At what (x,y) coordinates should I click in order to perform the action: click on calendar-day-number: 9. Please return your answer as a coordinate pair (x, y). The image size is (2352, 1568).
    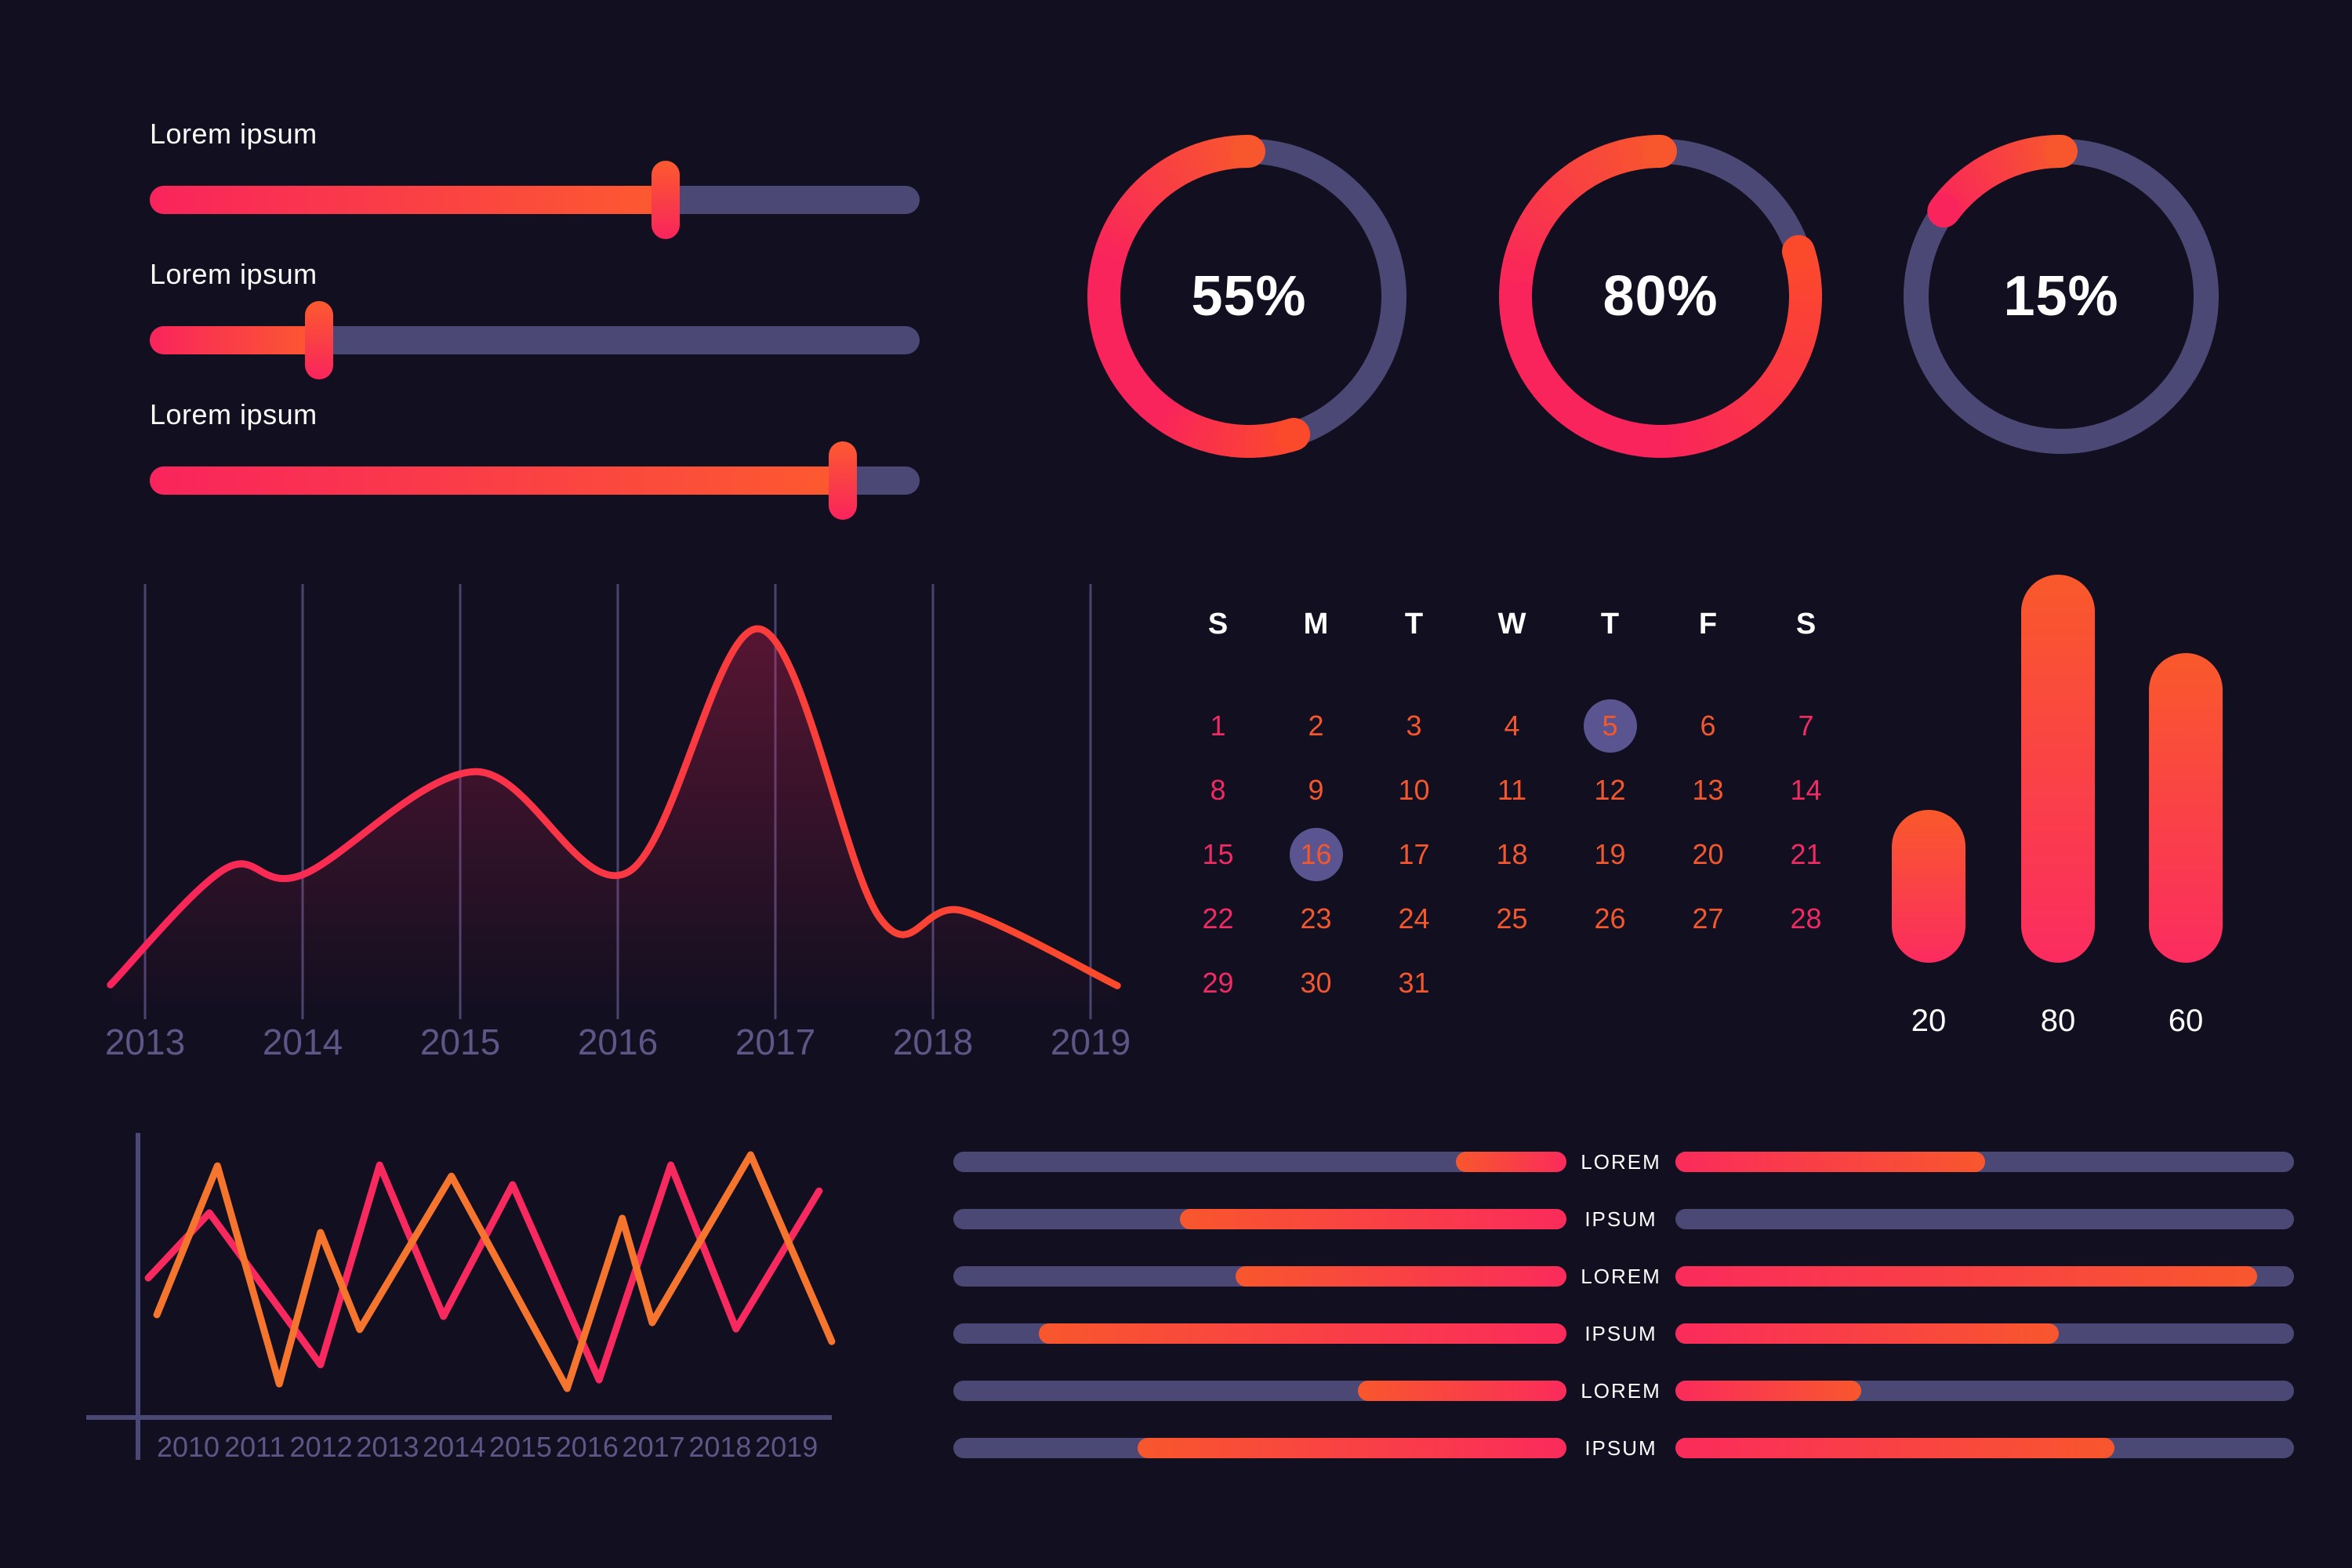
    Looking at the image, I should click on (1316, 790).